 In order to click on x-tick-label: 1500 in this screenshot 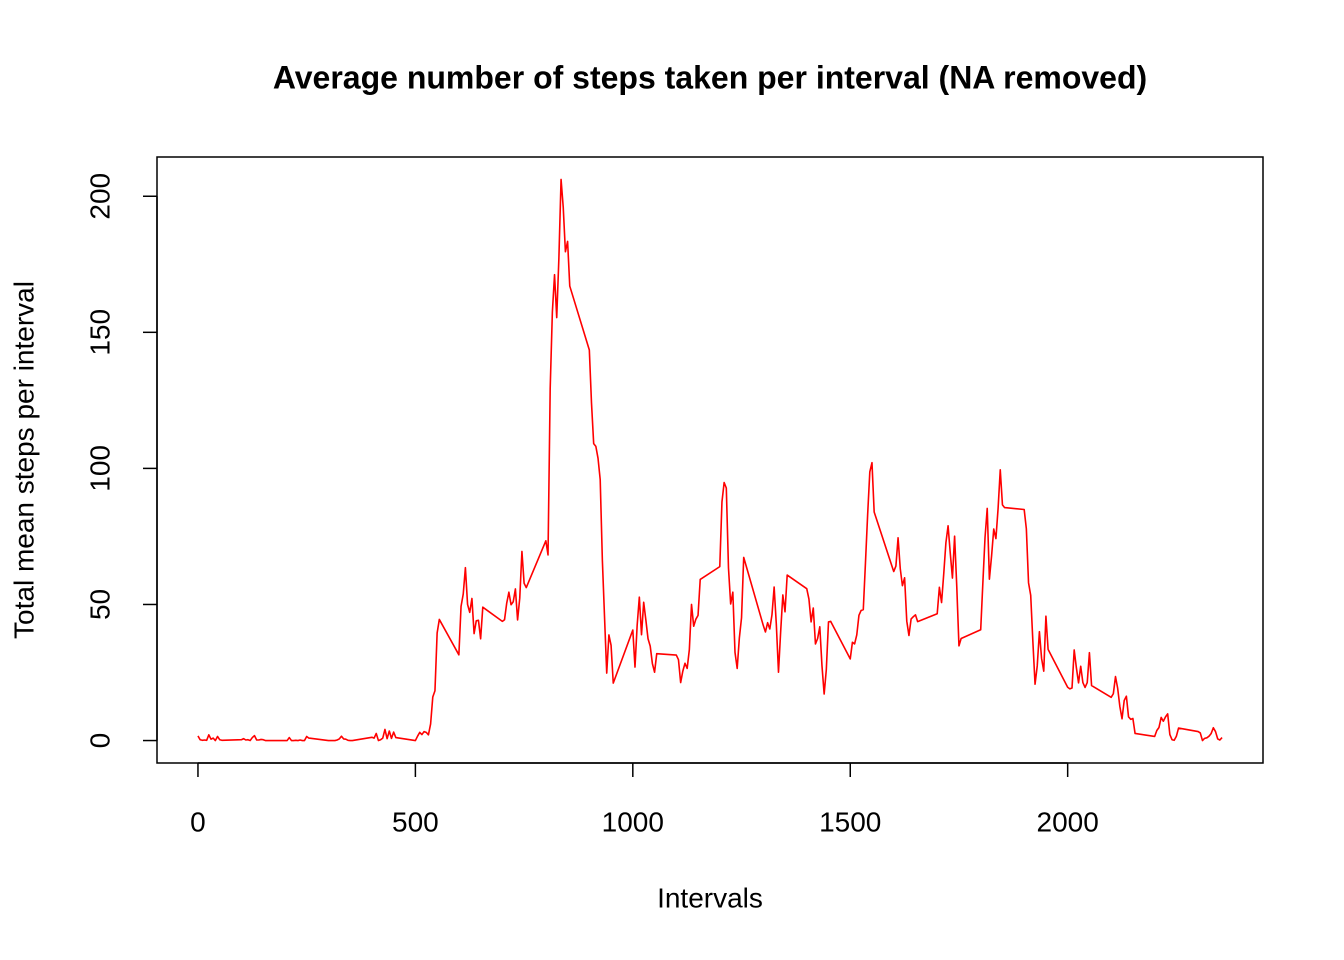, I will do `click(850, 821)`.